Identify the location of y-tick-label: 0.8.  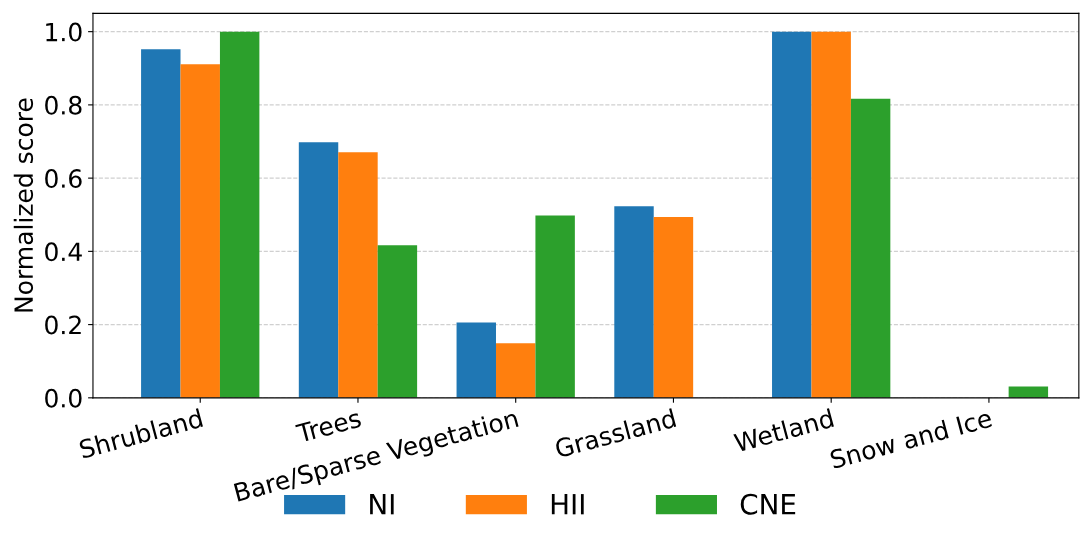
(63, 105).